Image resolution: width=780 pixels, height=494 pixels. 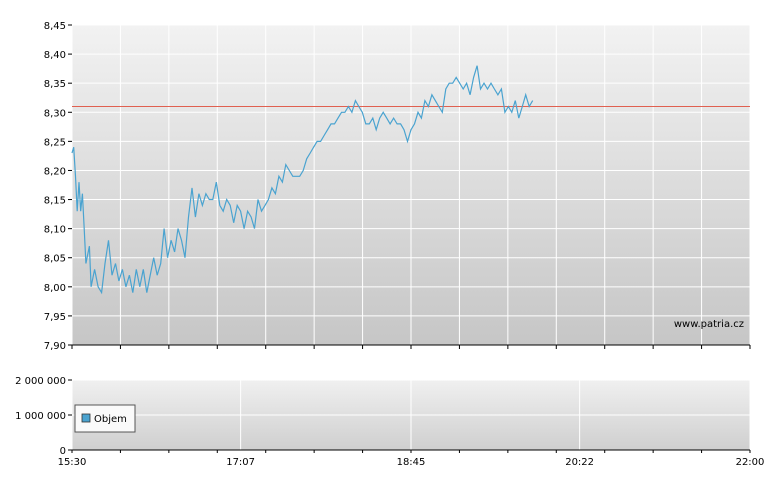 What do you see at coordinates (411, 462) in the screenshot?
I see `volume-x-tick-label: 18:45` at bounding box center [411, 462].